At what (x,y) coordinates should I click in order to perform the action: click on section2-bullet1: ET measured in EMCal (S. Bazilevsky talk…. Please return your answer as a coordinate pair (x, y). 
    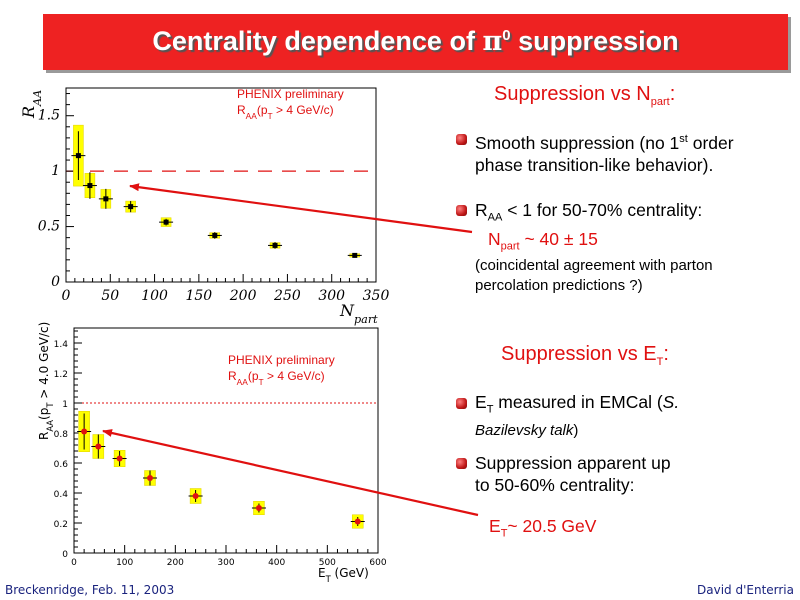
    Looking at the image, I should click on (577, 415).